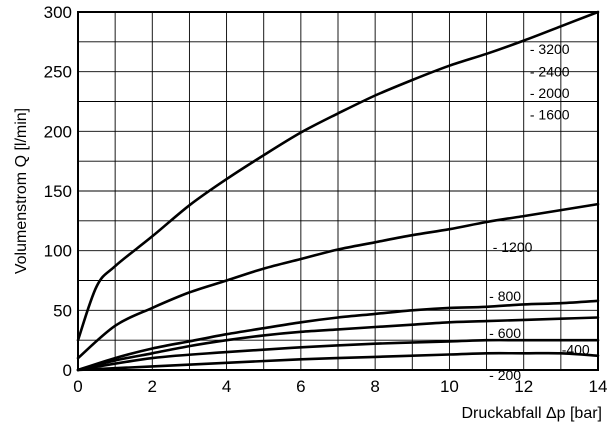 The width and height of the screenshot is (612, 430). What do you see at coordinates (62, 310) in the screenshot?
I see `y-tick-label: 50` at bounding box center [62, 310].